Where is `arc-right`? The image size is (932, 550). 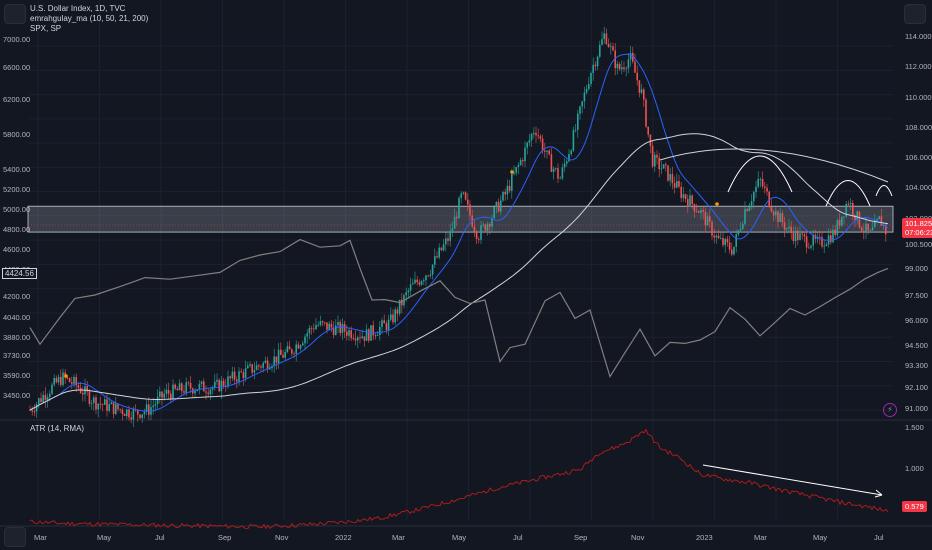
arc-right is located at coordinates (884, 191).